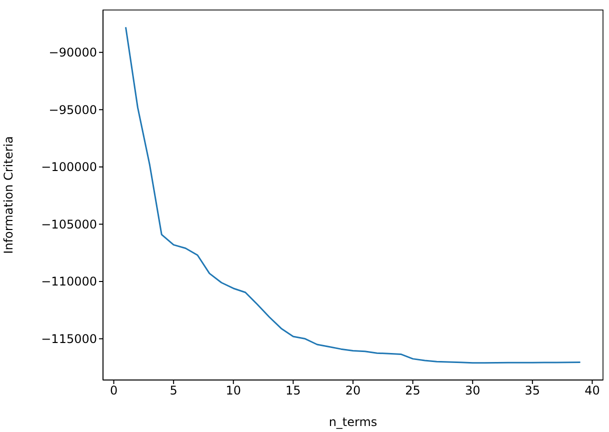  I want to click on x-tick-label: 0, so click(114, 391).